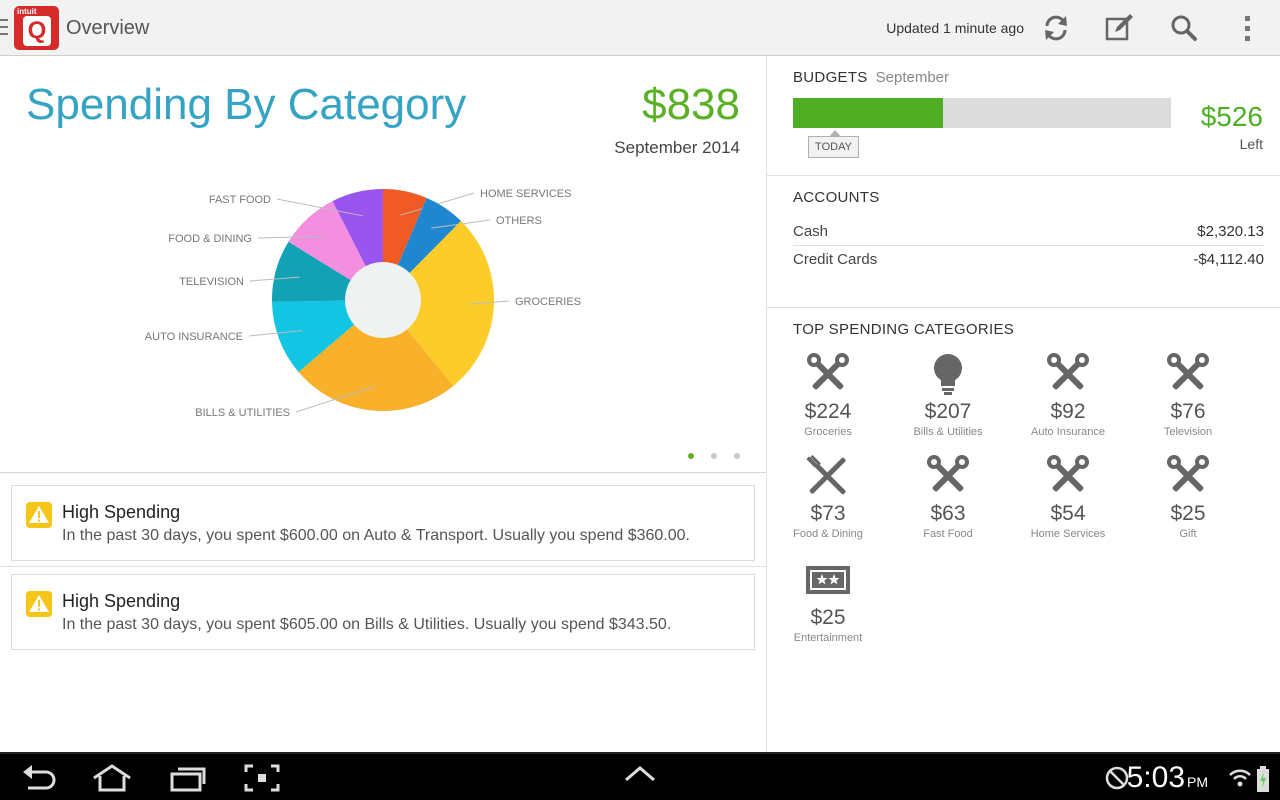 Image resolution: width=1280 pixels, height=800 pixels. Describe the element at coordinates (833, 147) in the screenshot. I see `today-marker: TODAY` at that location.